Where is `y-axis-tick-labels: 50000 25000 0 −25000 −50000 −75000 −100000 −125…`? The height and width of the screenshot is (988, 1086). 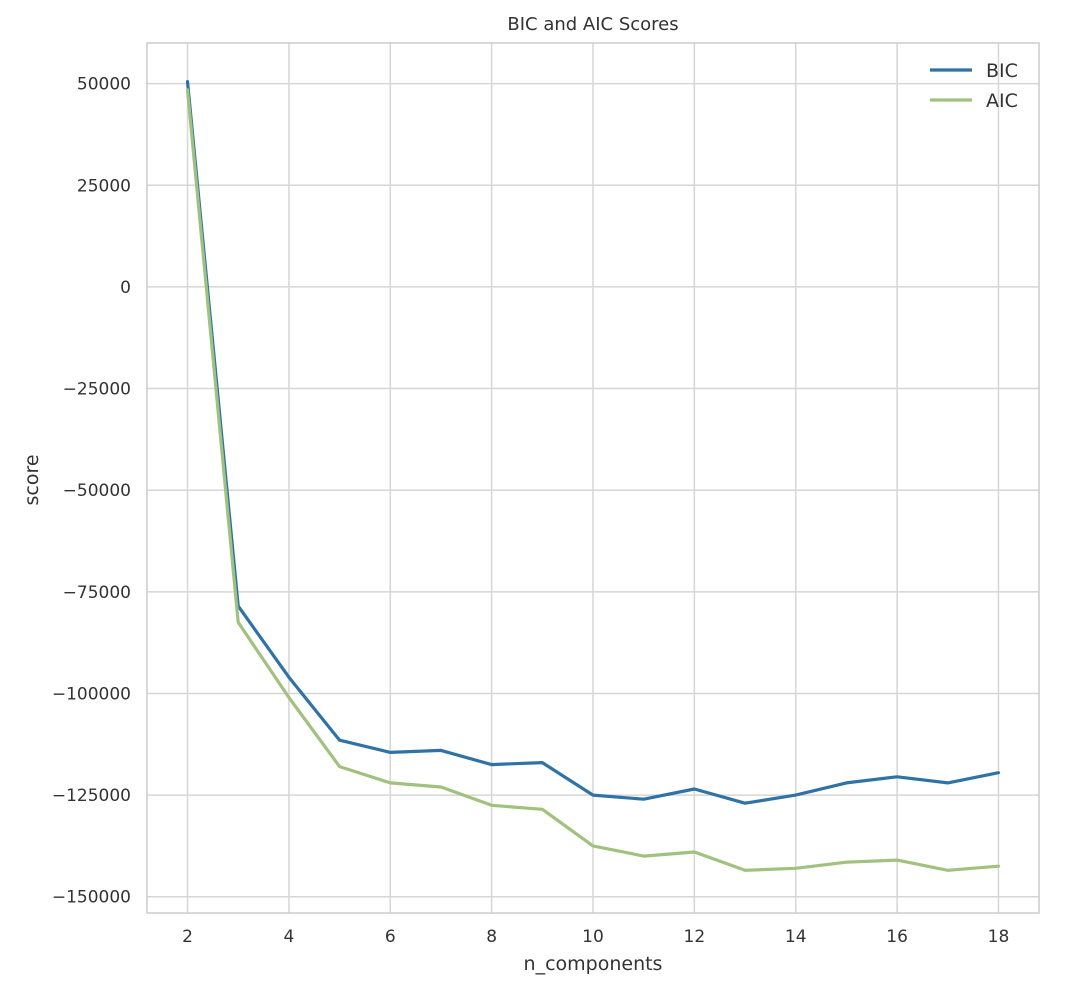 y-axis-tick-labels: 50000 25000 0 −25000 −50000 −75000 −100000 −125… is located at coordinates (91, 491).